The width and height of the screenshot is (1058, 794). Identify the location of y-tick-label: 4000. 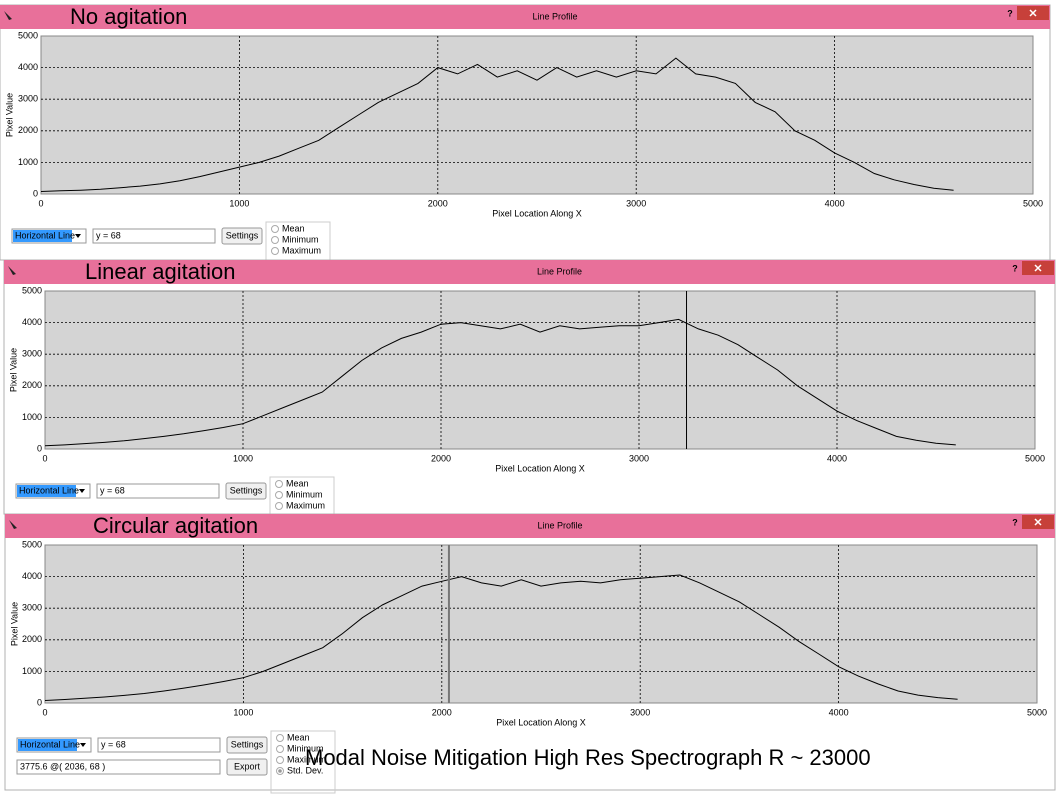
(32, 322).